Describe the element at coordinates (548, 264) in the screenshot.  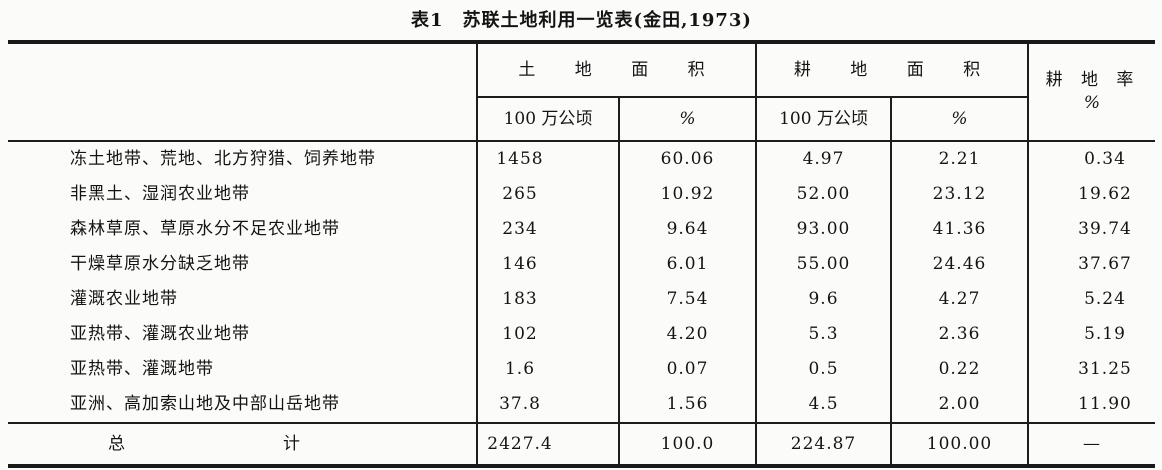
I see `cell-land-area: 146` at that location.